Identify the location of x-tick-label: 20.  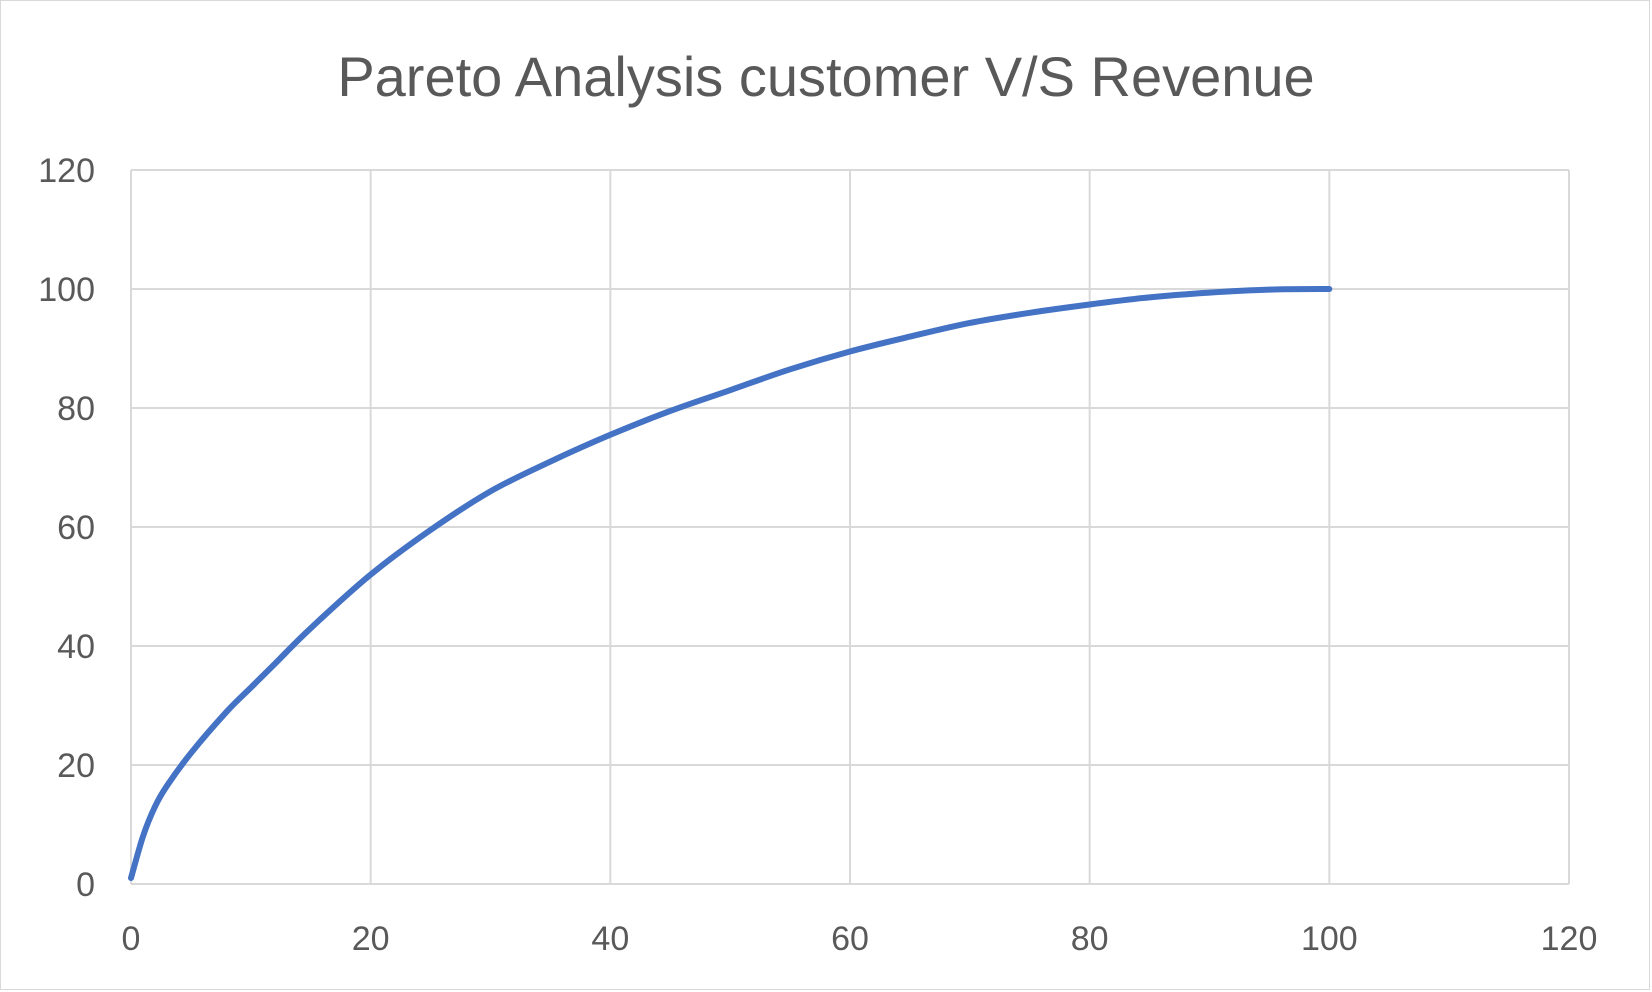
(371, 939).